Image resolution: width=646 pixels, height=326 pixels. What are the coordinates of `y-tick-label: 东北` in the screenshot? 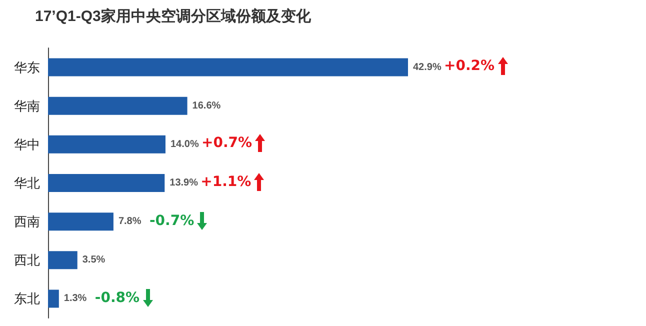 It's located at (27, 298).